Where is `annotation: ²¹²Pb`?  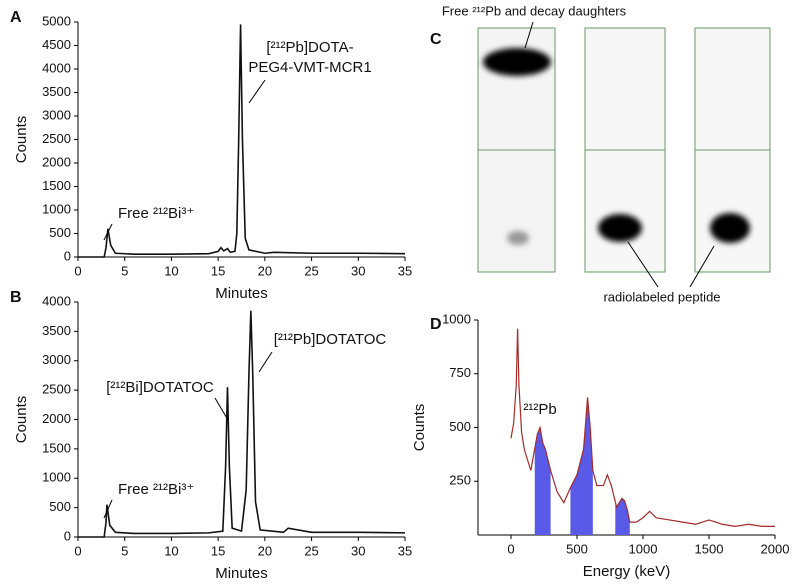 annotation: ²¹²Pb is located at coordinates (539, 409).